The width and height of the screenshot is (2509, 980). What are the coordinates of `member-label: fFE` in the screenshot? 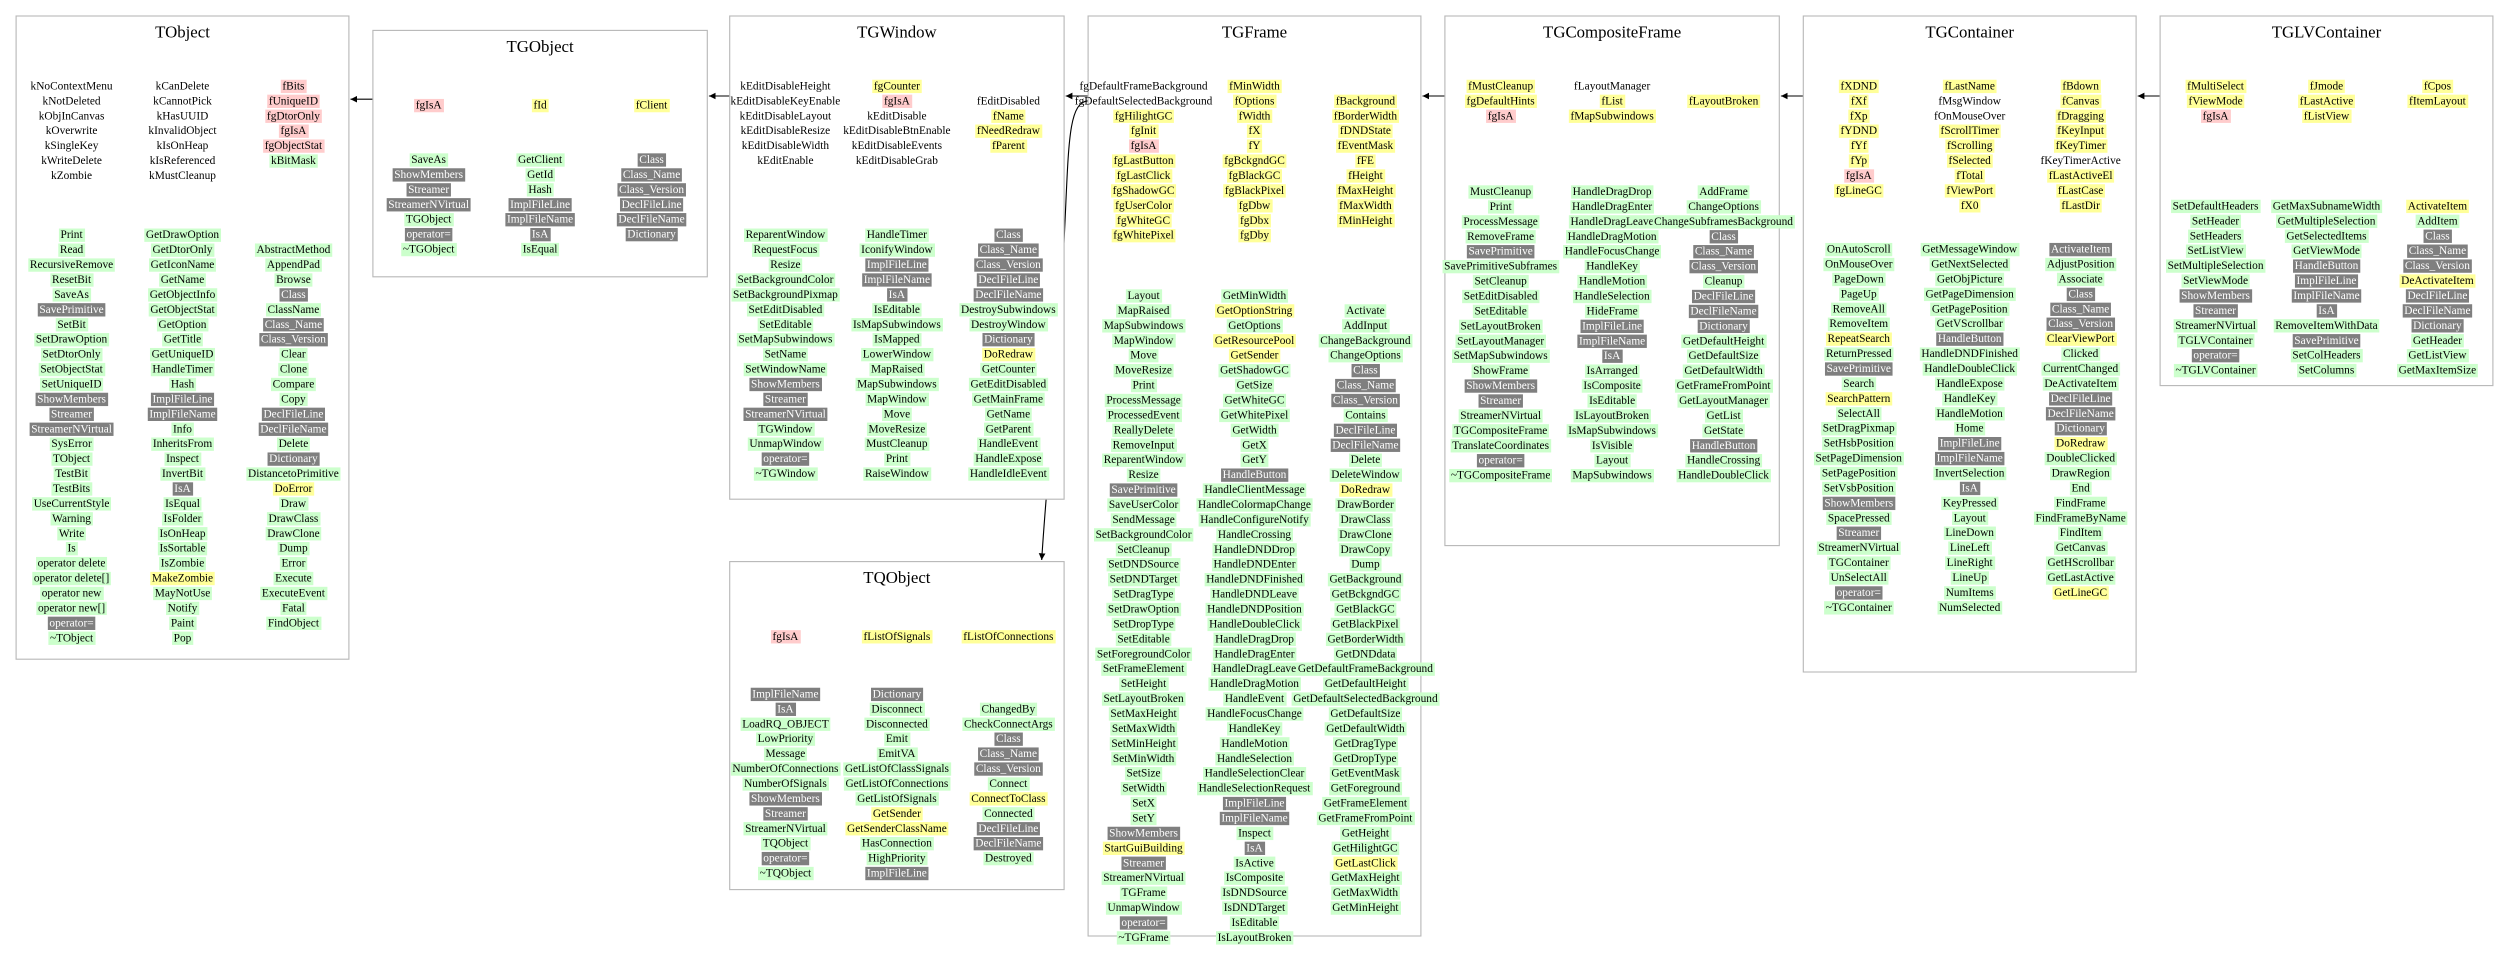 It's located at (1365, 161).